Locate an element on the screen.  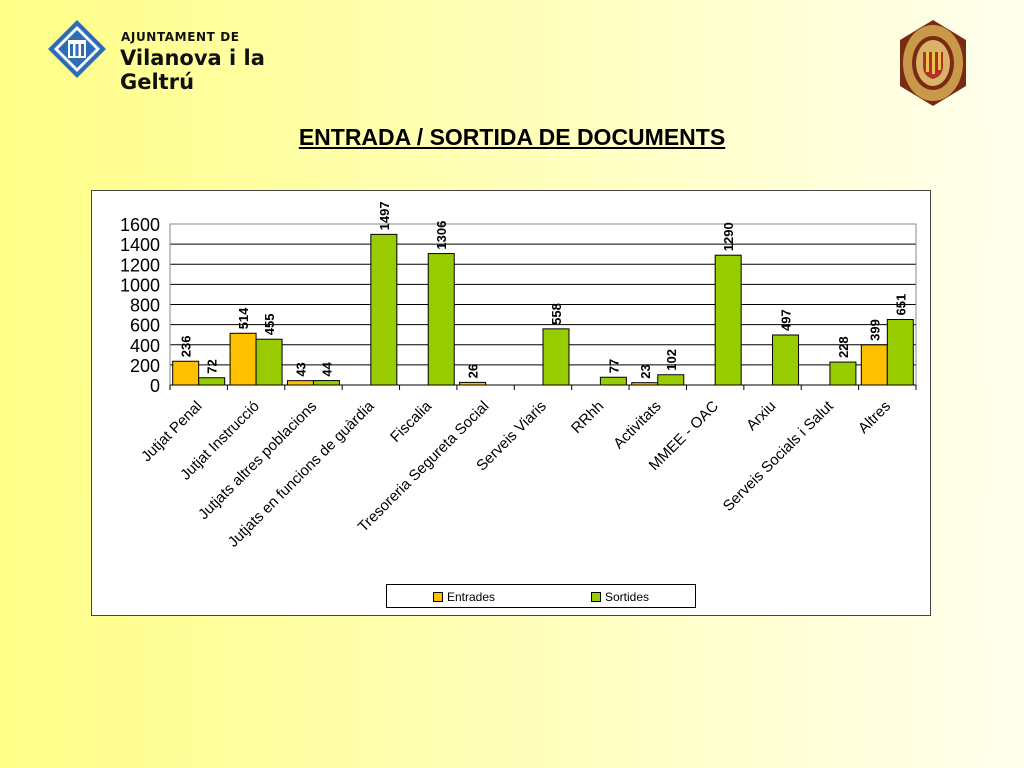
y-tick-label: 1400 is located at coordinates (140, 245).